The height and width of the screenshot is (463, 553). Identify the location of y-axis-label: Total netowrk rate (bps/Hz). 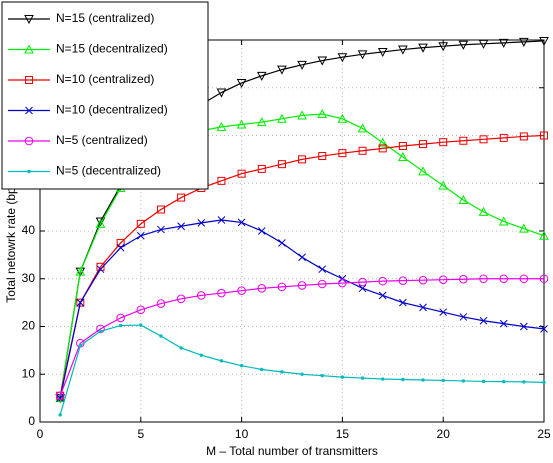
(11, 230).